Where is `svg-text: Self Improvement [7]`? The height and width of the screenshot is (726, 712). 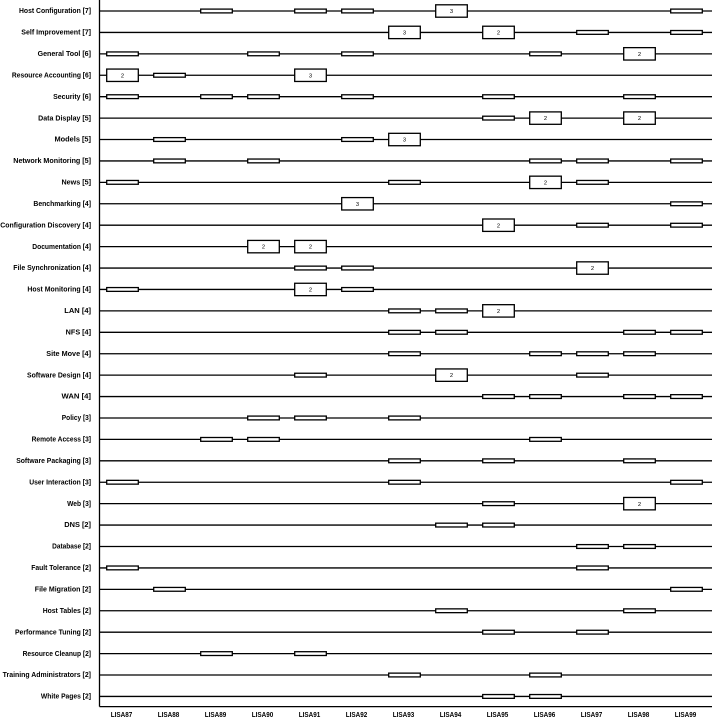
svg-text: Self Improvement [7] is located at coordinates (56, 33).